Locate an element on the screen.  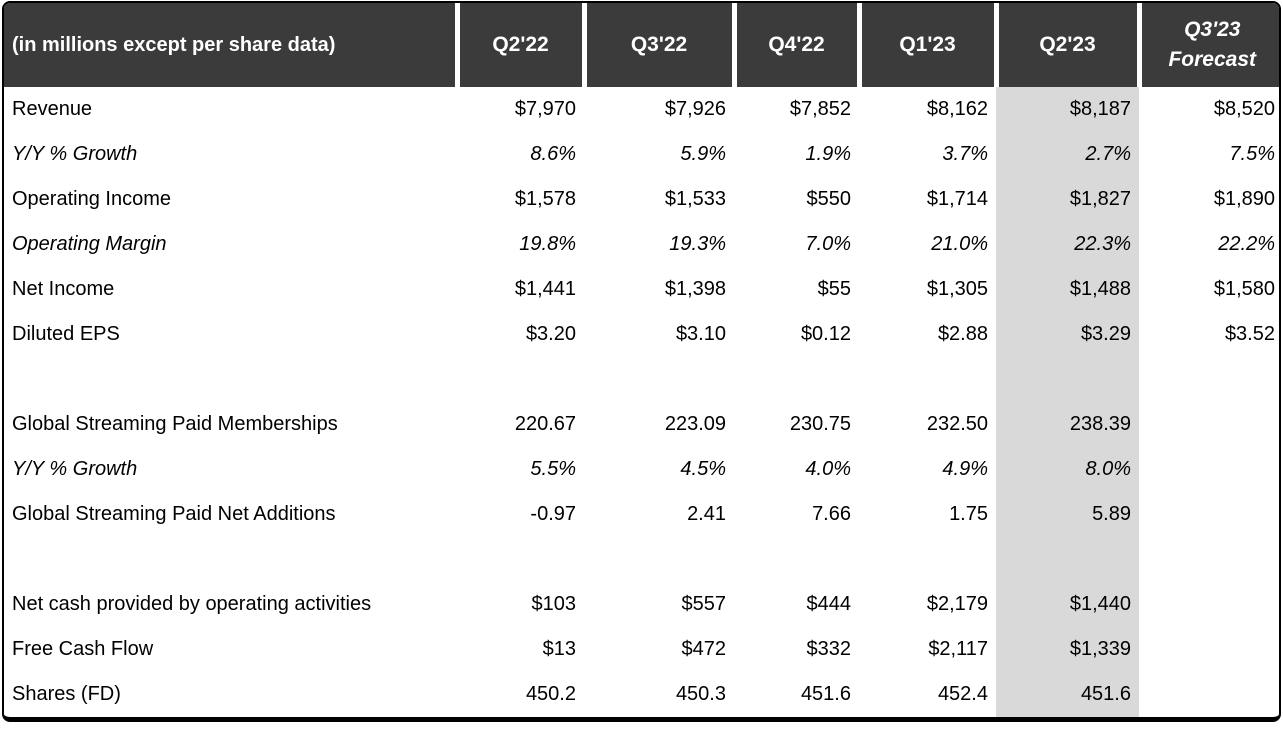
cell-value: 223.09 is located at coordinates (695, 424).